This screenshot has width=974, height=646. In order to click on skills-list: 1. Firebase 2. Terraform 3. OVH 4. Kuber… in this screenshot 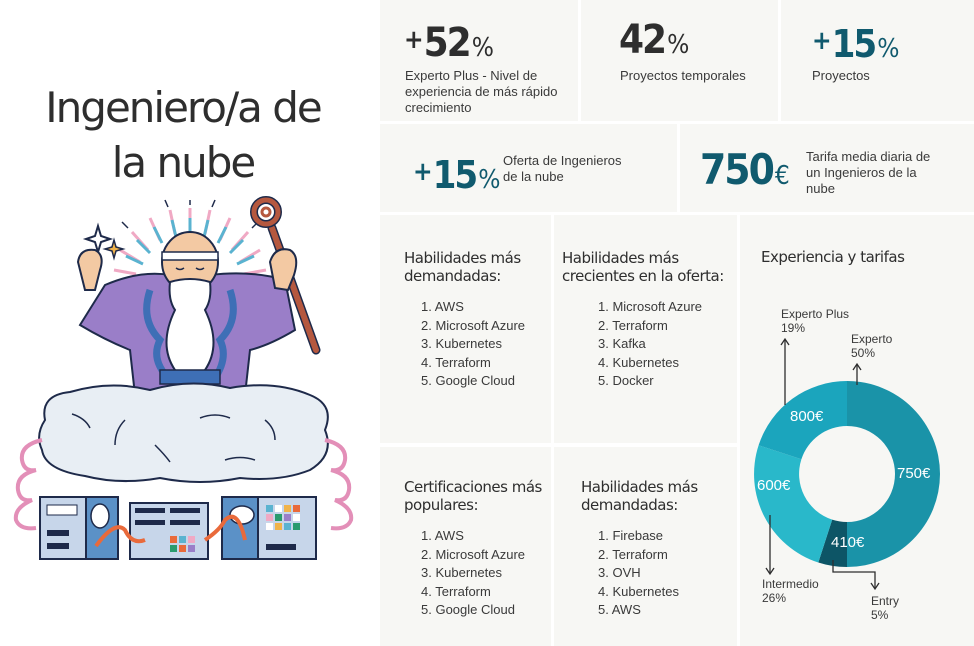, I will do `click(638, 573)`.